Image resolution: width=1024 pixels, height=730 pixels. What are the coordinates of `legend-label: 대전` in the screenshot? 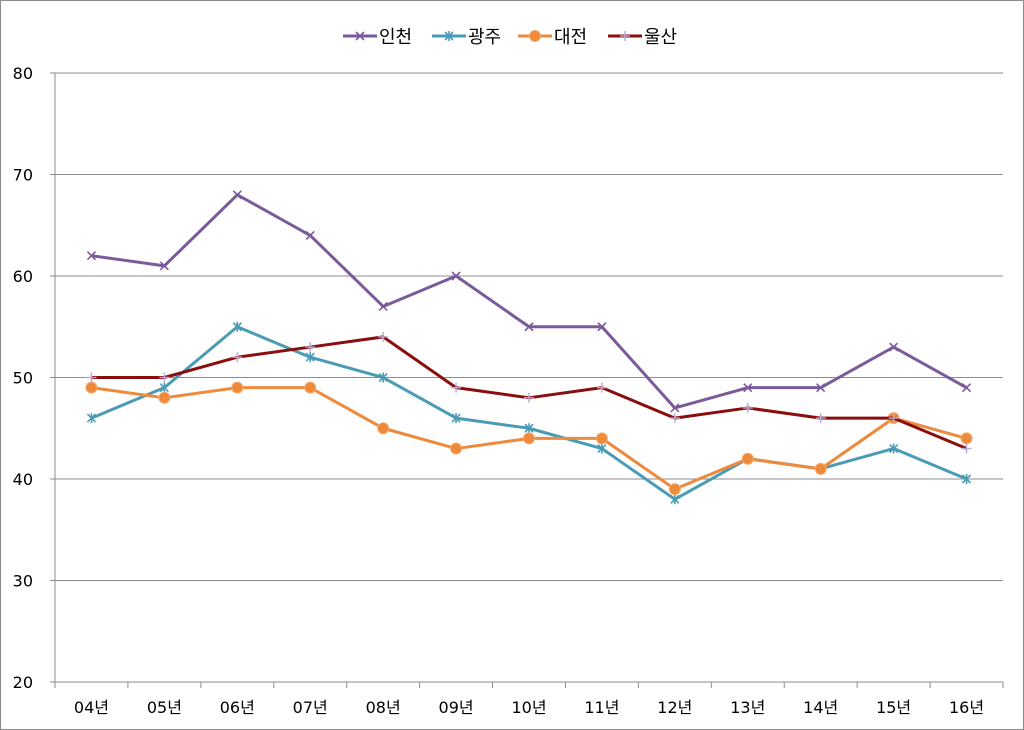 It's located at (570, 37).